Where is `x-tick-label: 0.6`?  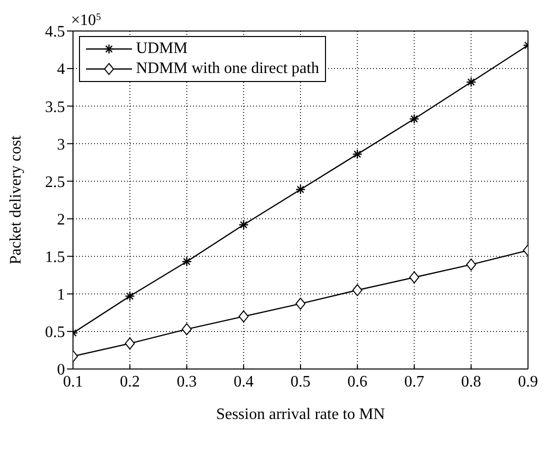 x-tick-label: 0.6 is located at coordinates (357, 381).